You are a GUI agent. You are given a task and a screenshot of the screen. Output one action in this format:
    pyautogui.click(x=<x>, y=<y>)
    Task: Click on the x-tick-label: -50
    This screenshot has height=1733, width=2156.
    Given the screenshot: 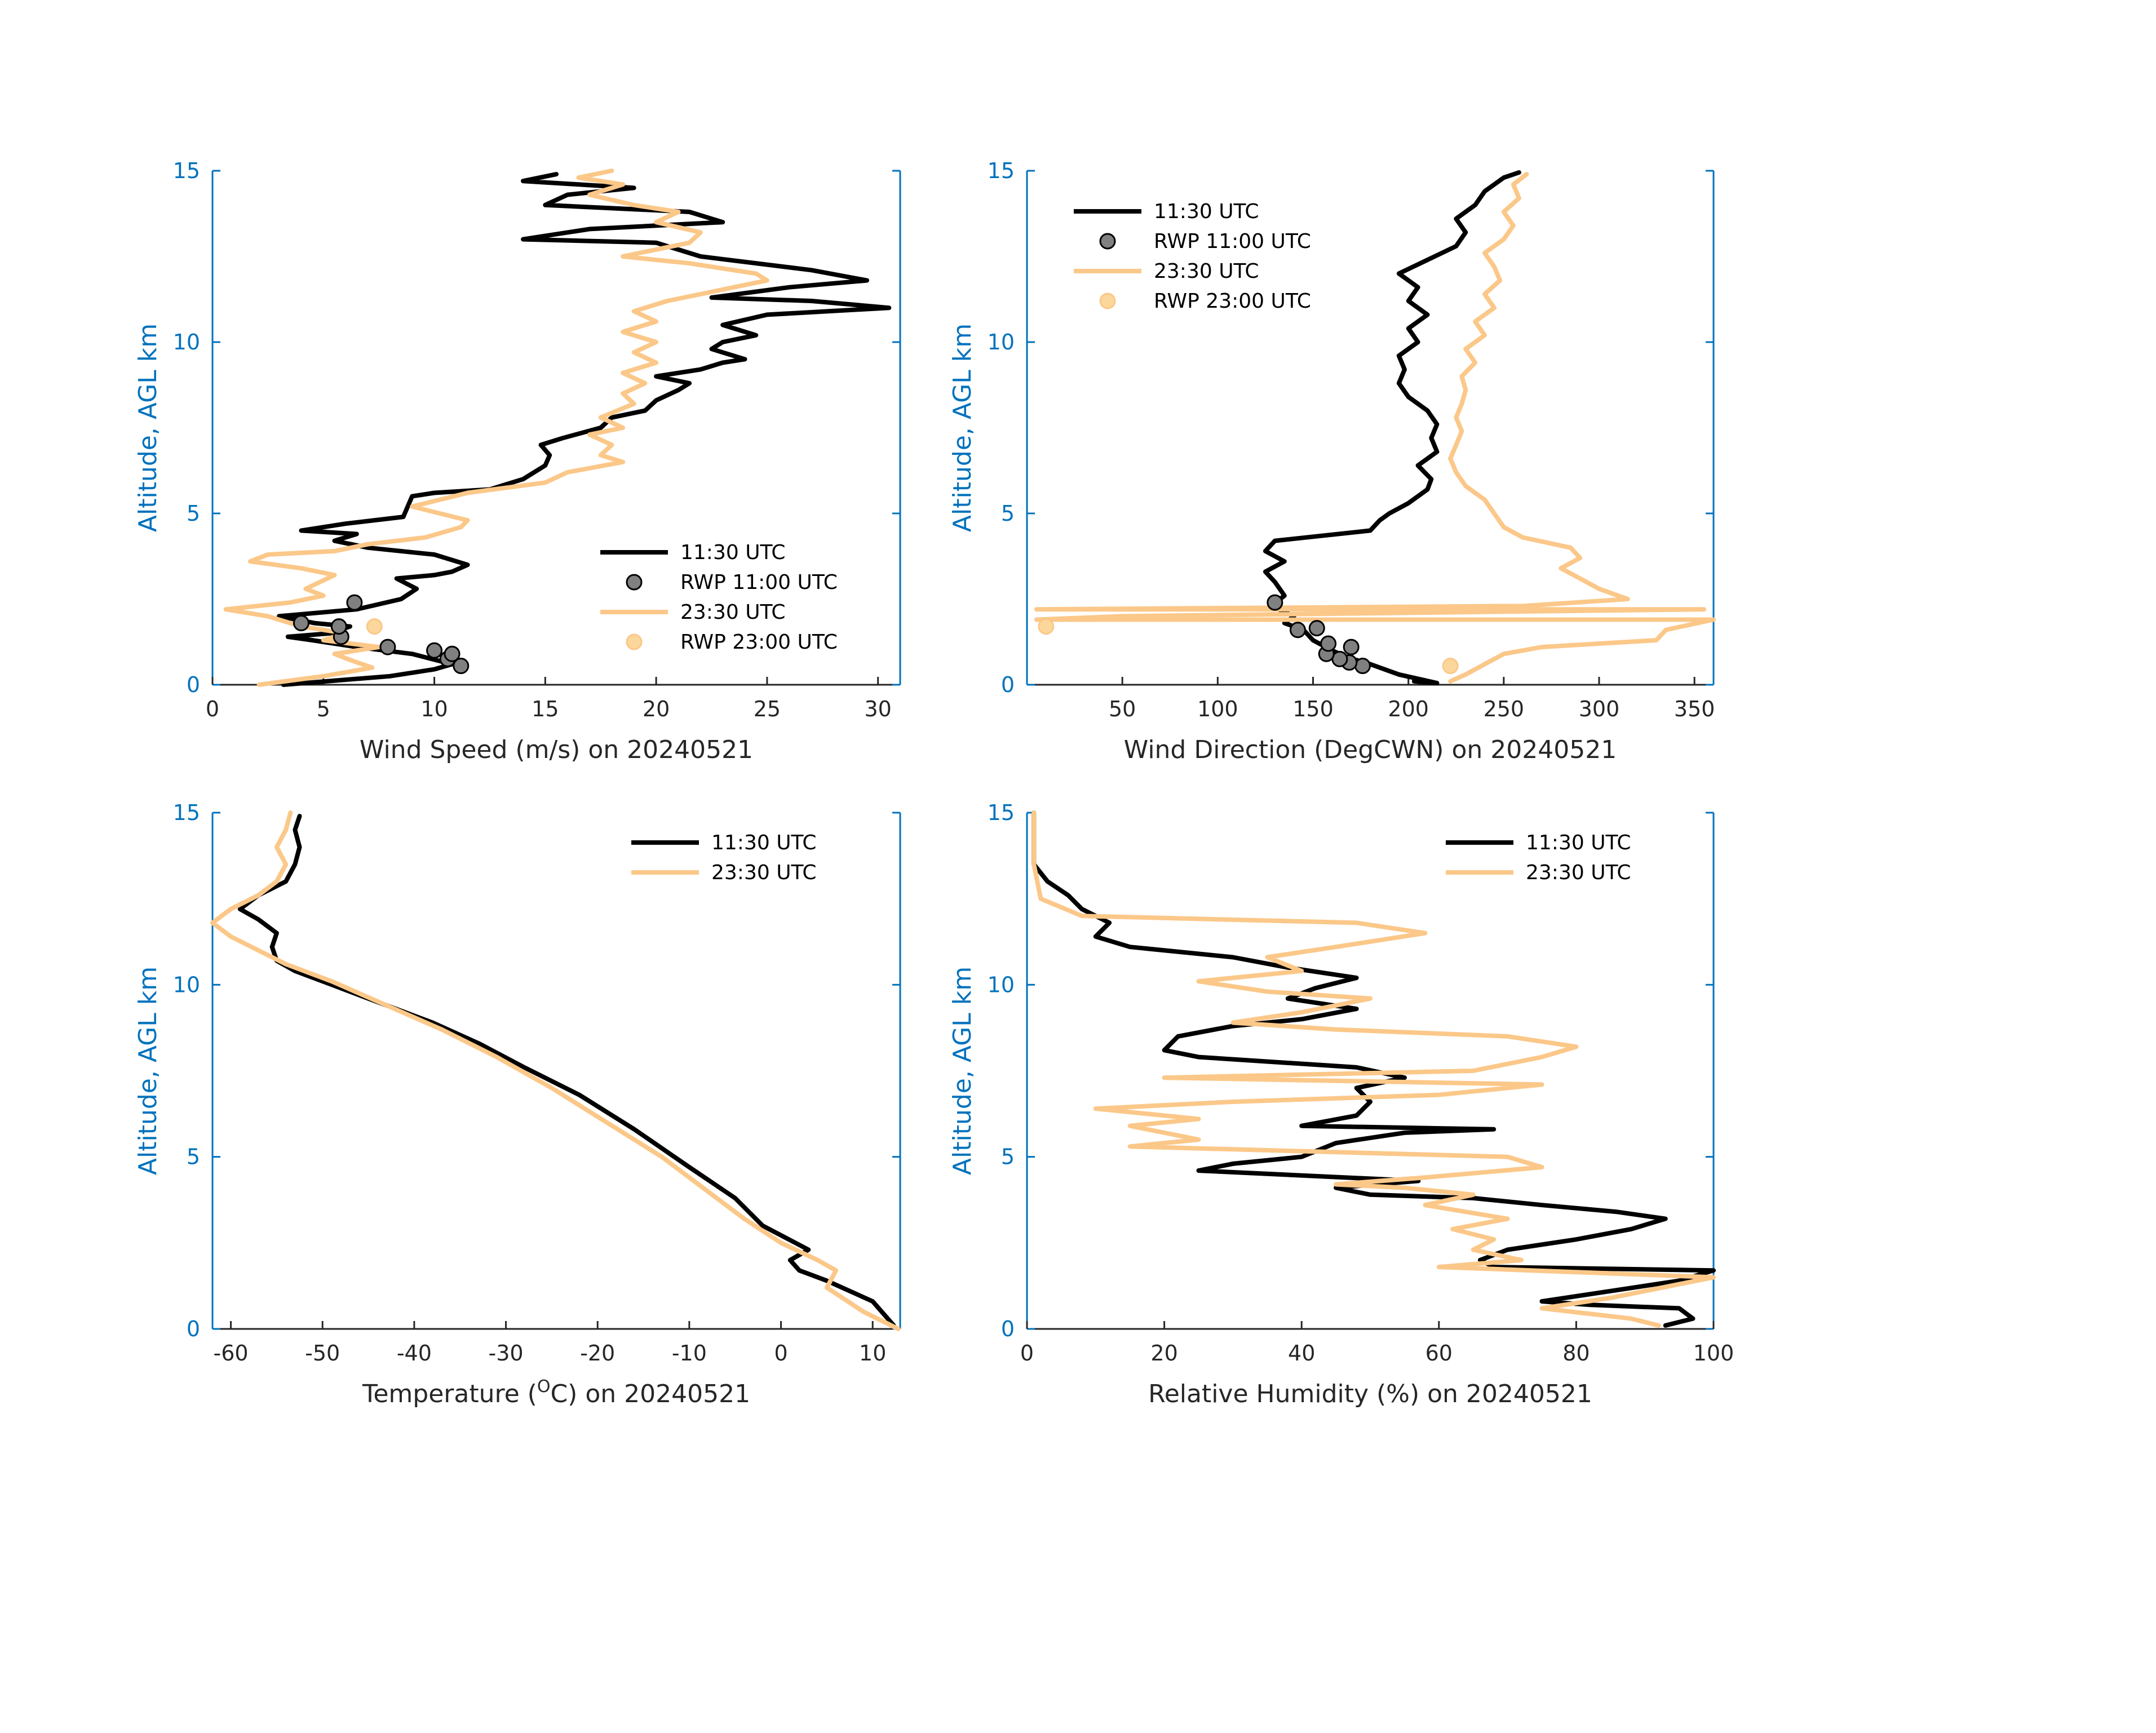 What is the action you would take?
    pyautogui.click(x=322, y=1354)
    